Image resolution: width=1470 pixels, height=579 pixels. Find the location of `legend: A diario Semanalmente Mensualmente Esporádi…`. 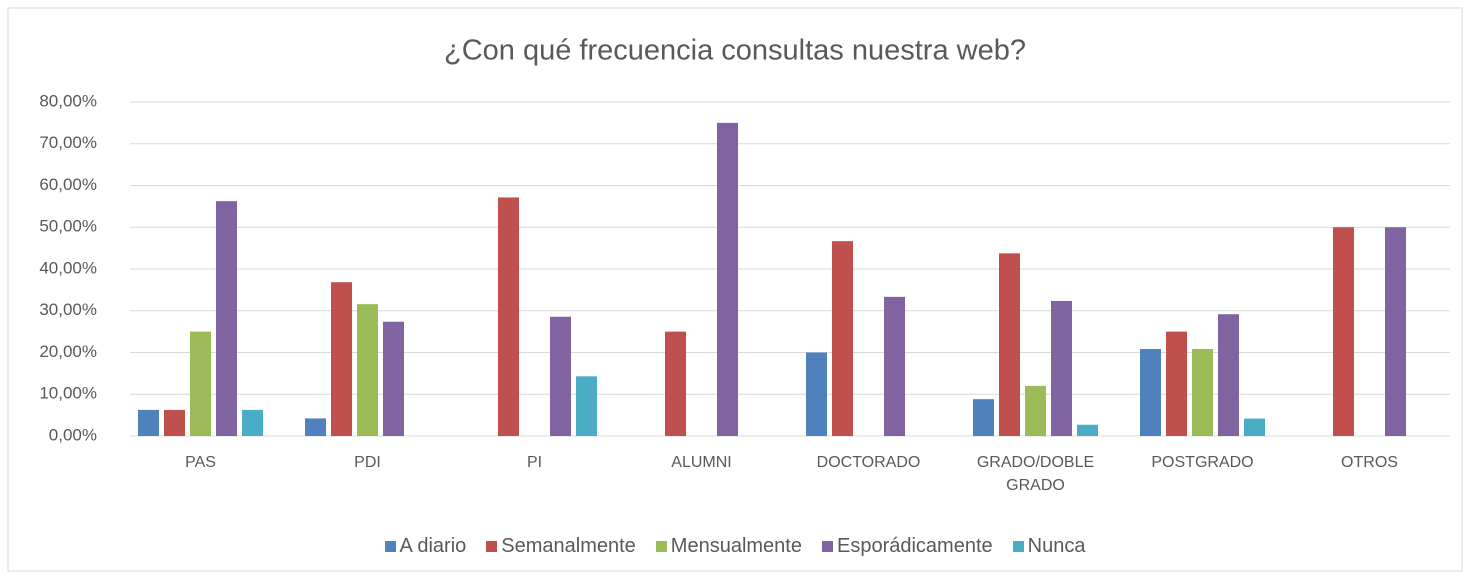

legend: A diario Semanalmente Mensualmente Esporádi… is located at coordinates (735, 546).